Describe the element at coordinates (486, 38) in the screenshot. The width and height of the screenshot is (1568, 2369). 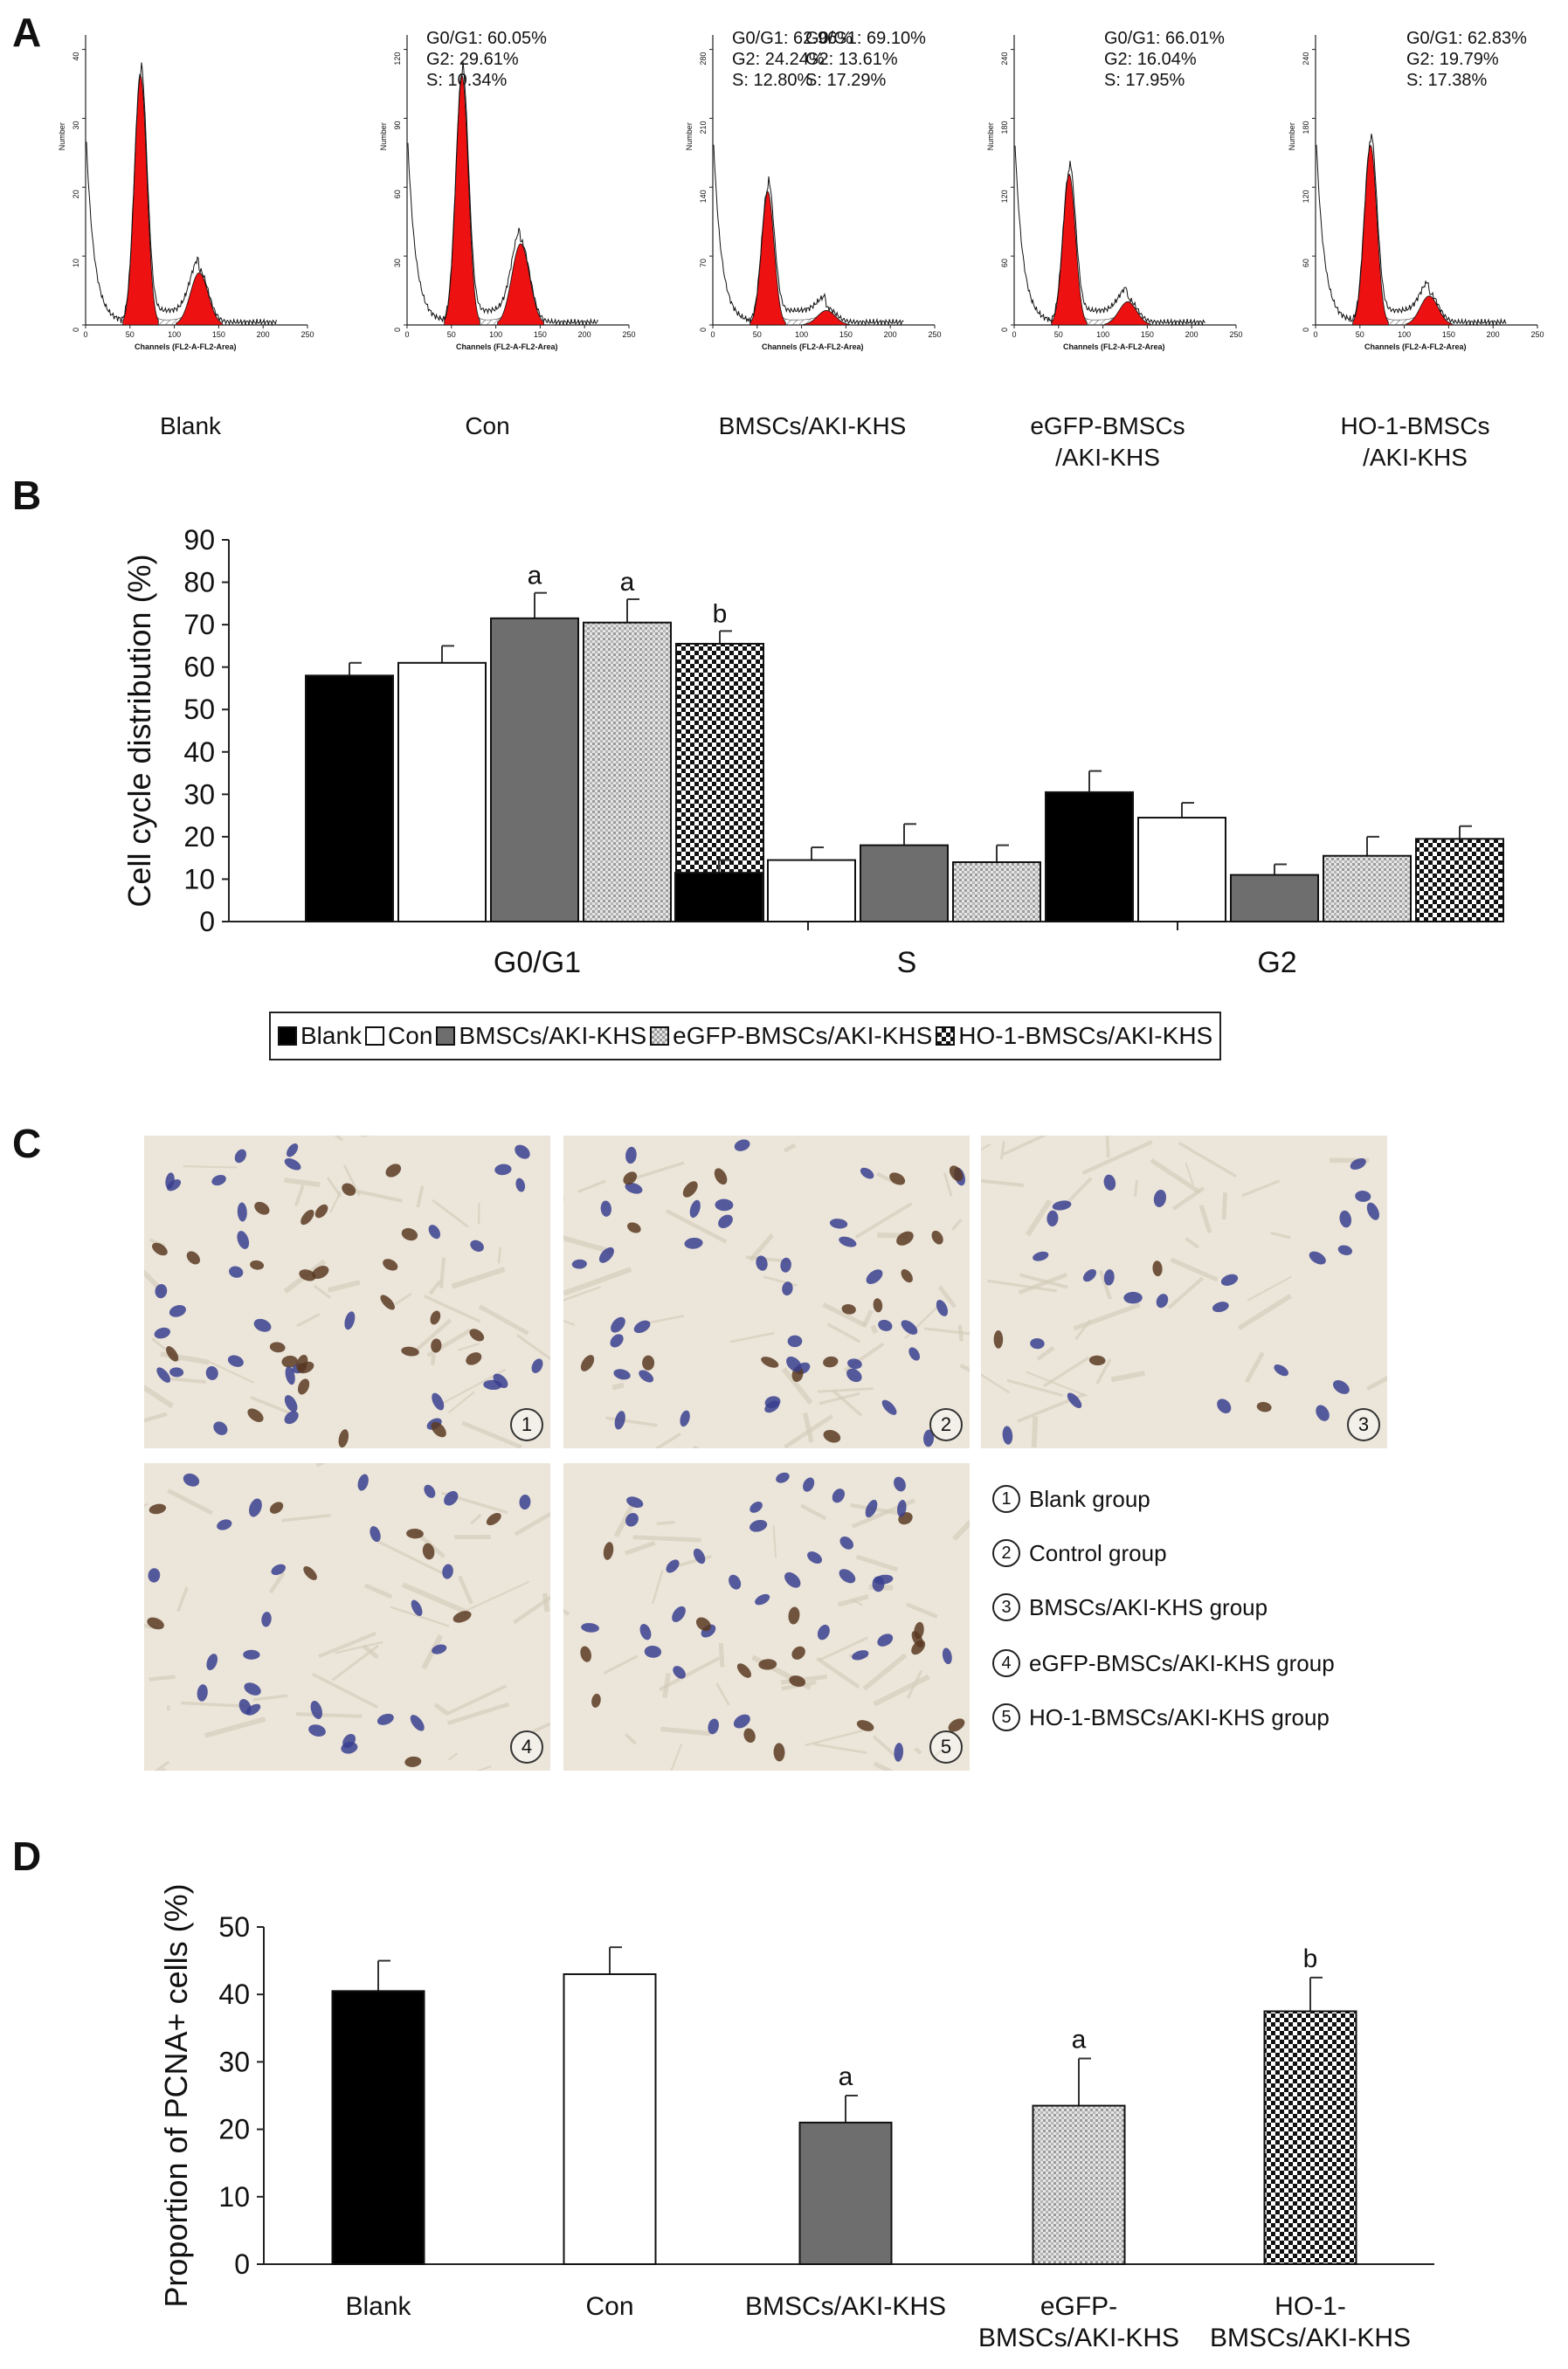
I see `stat-line: G0/G1: 60.05%` at that location.